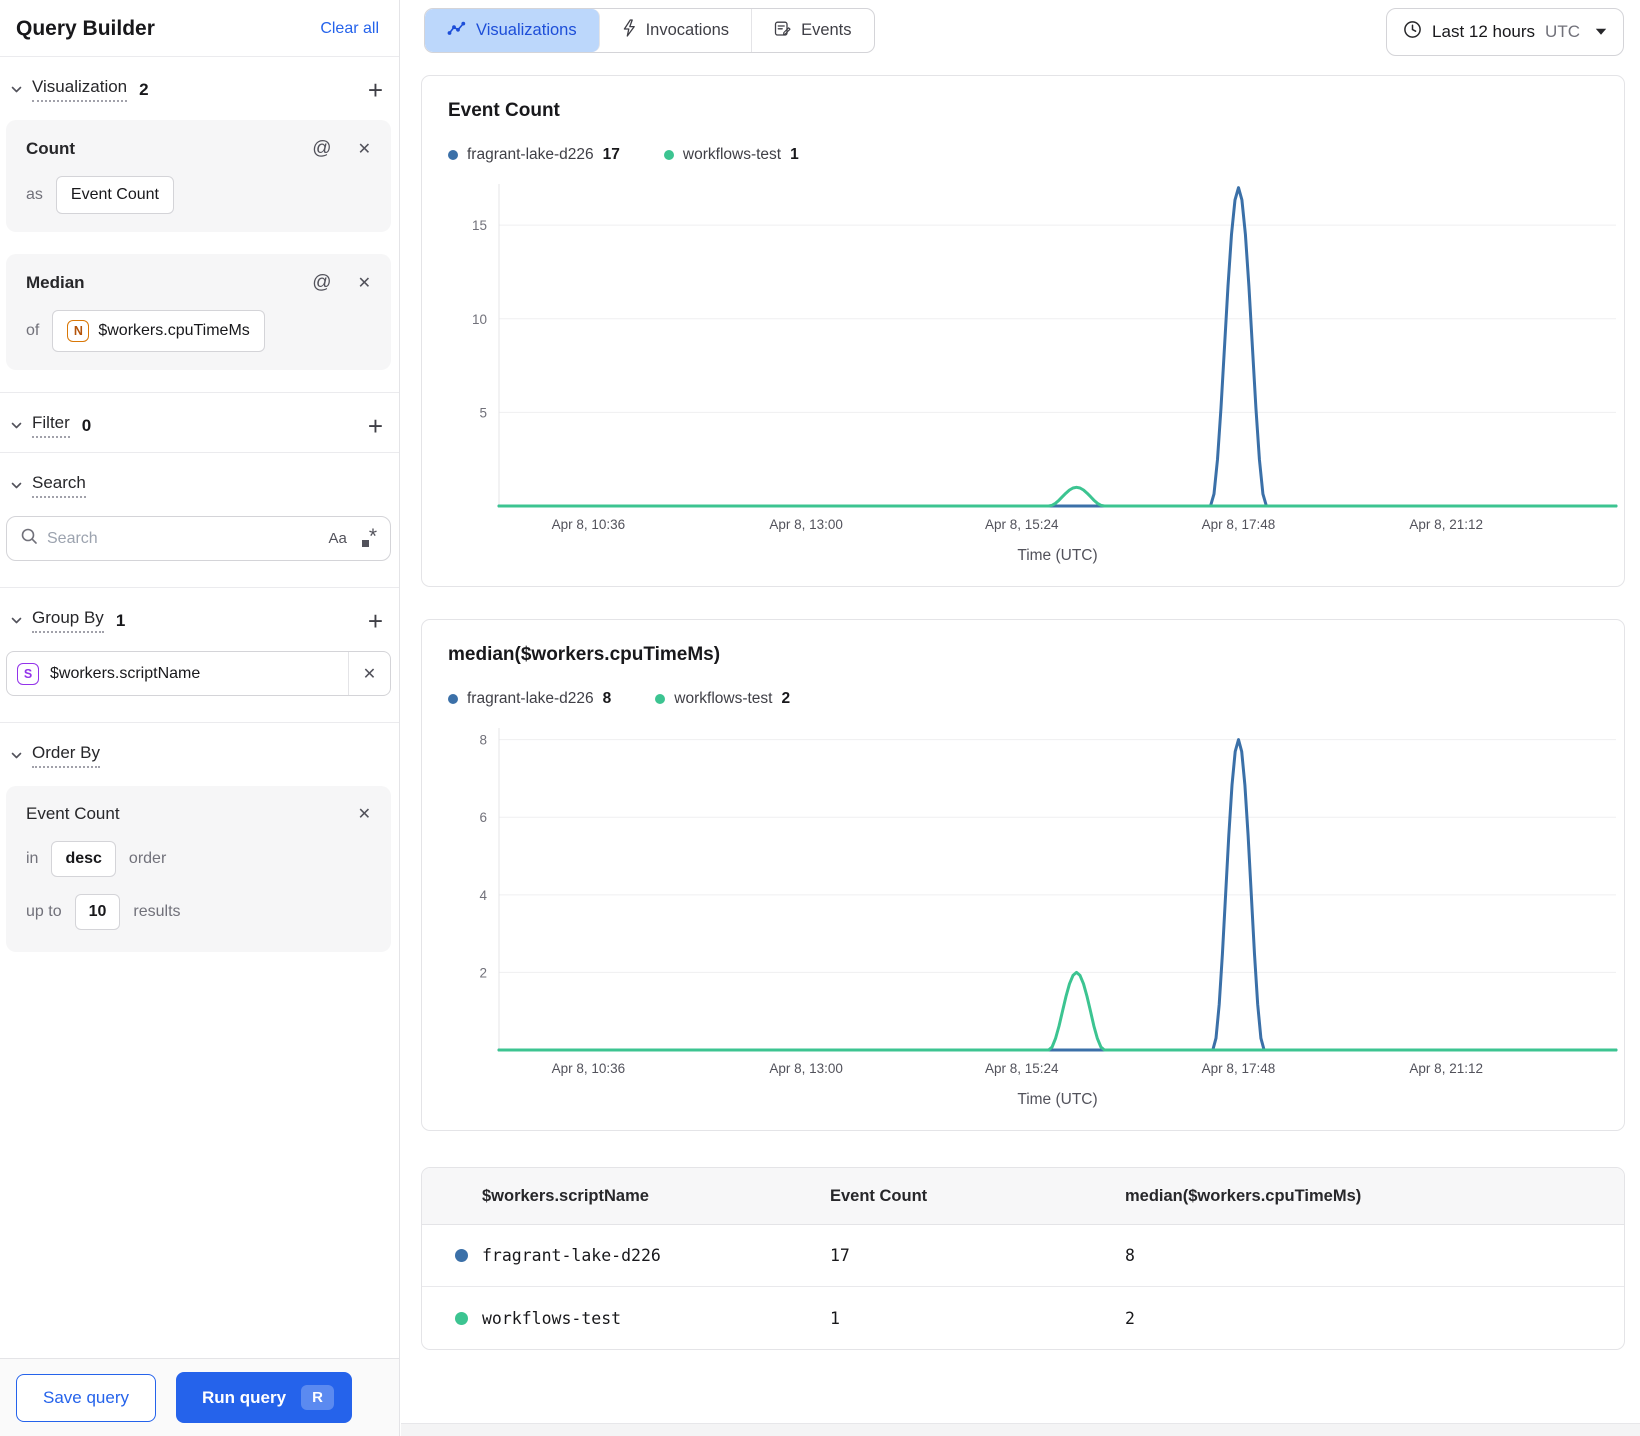 The width and height of the screenshot is (1640, 1436). Describe the element at coordinates (375, 620) in the screenshot. I see `add-group-by-button: +` at that location.